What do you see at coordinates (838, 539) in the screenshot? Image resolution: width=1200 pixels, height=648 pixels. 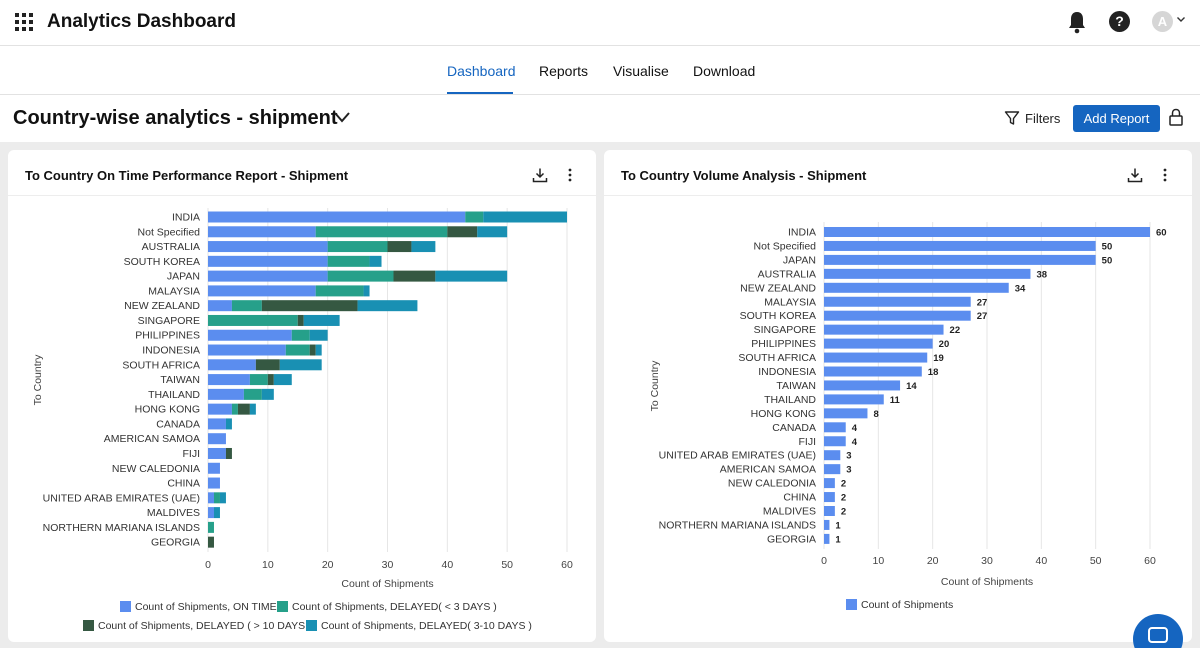 I see `data-label: 1` at bounding box center [838, 539].